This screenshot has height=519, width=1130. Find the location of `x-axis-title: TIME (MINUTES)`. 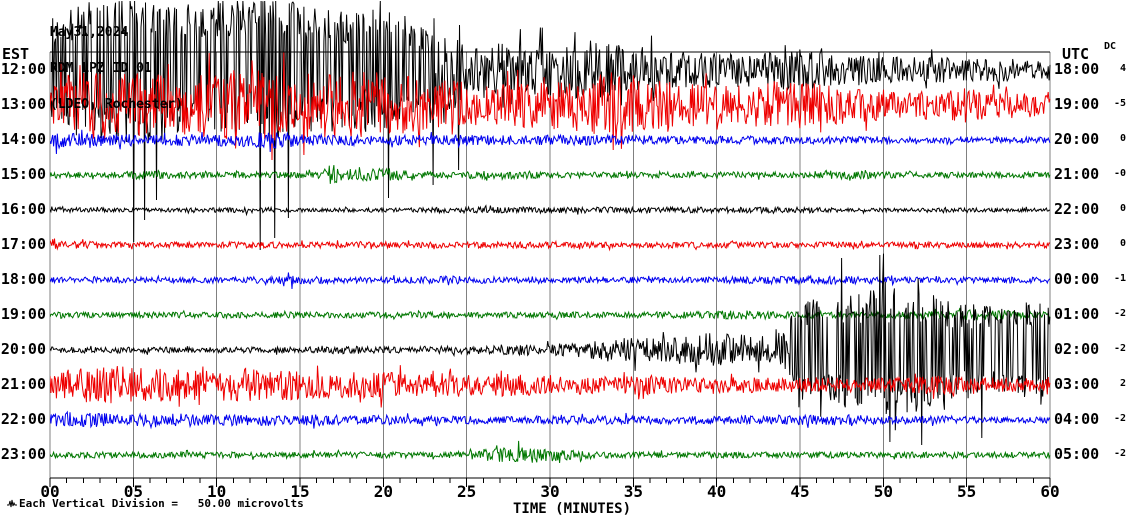

x-axis-title: TIME (MINUTES) is located at coordinates (572, 509).